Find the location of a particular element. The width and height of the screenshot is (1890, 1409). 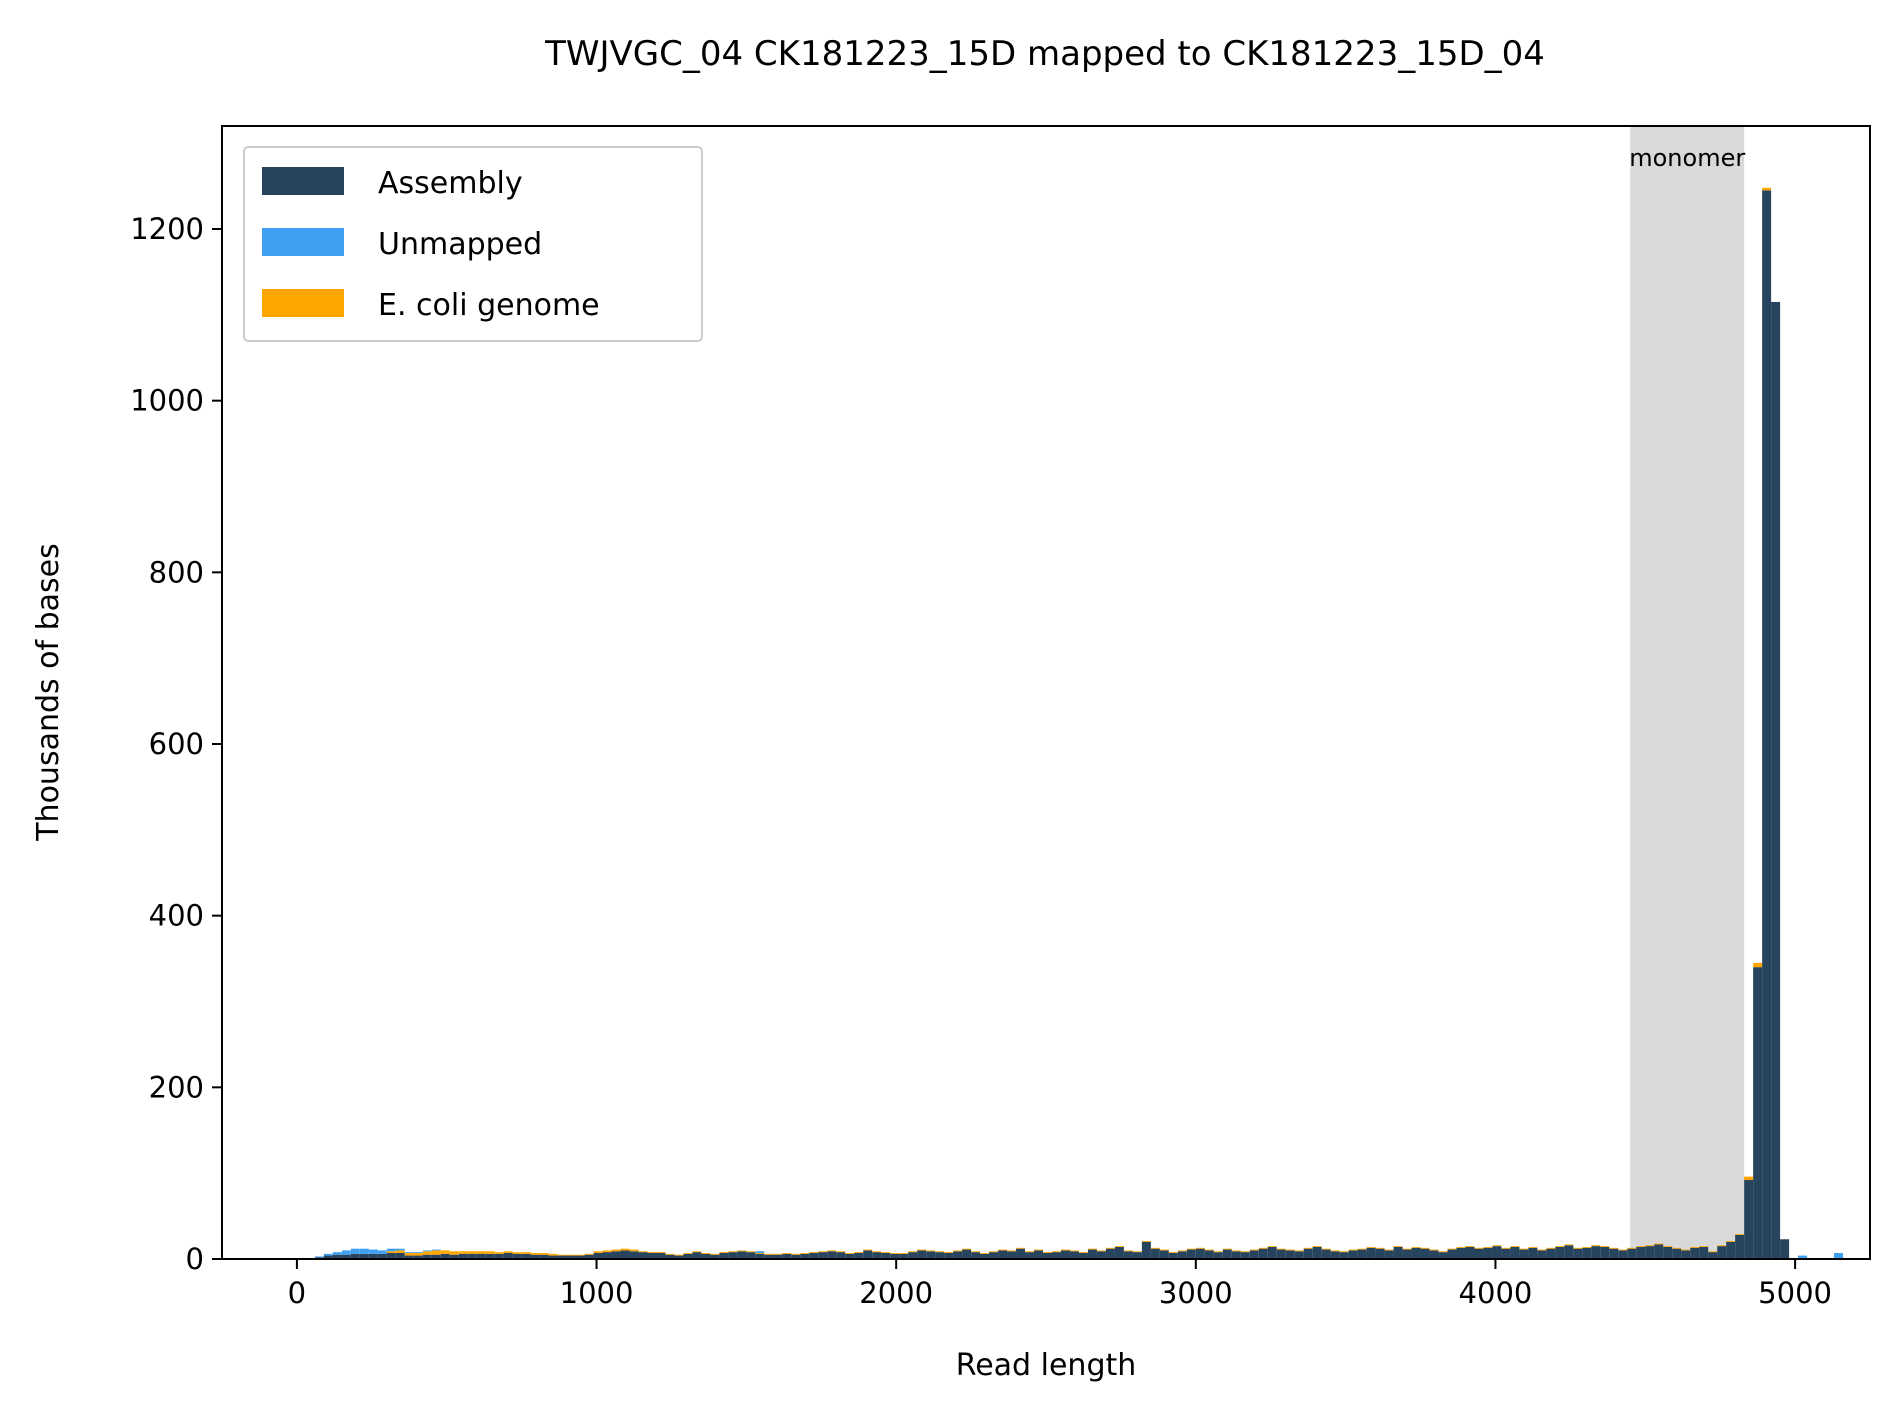

legend-swatch-ecoli is located at coordinates (303, 303).